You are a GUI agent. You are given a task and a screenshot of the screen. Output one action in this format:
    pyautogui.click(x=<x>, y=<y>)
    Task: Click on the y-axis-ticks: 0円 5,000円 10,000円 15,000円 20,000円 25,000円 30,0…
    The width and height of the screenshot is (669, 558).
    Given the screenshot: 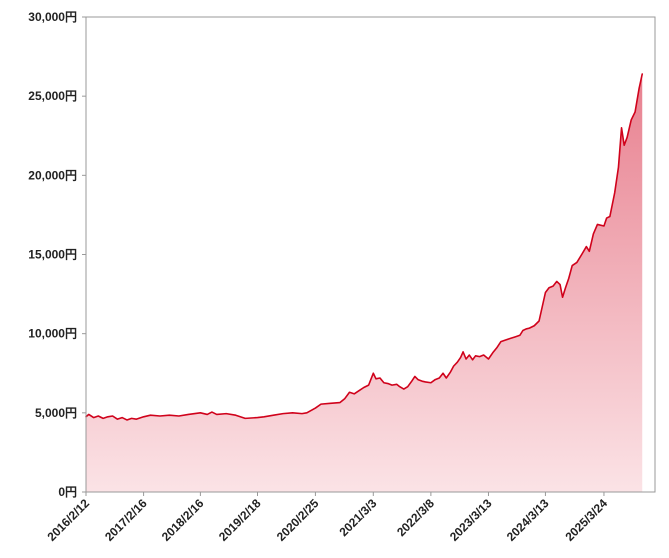 What is the action you would take?
    pyautogui.click(x=57, y=254)
    